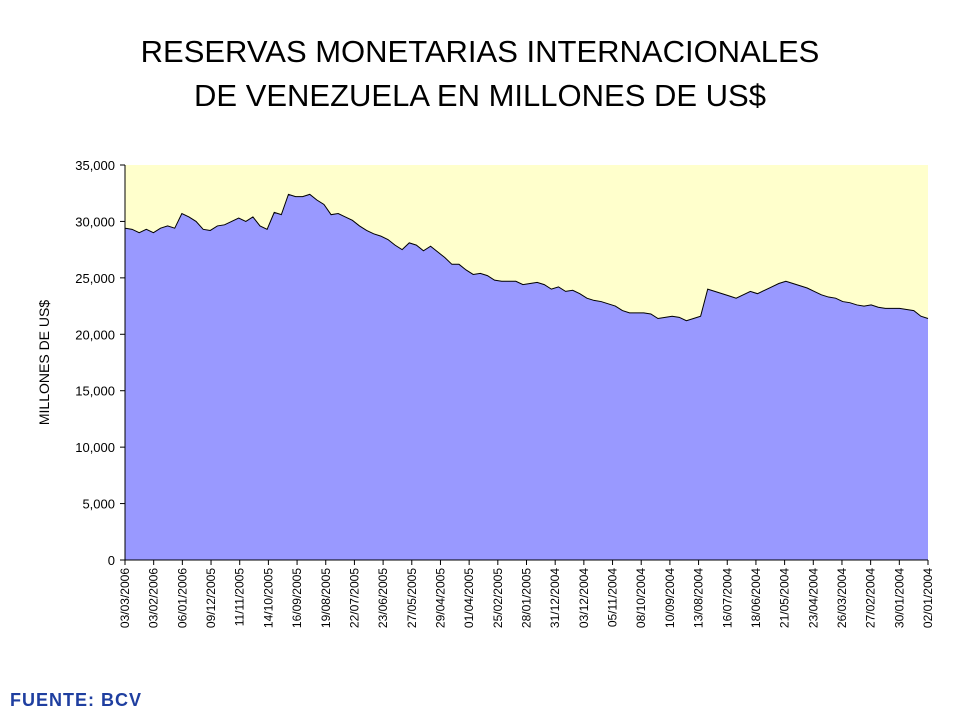  I want to click on x-tick-label: 16/09/2005, so click(297, 598).